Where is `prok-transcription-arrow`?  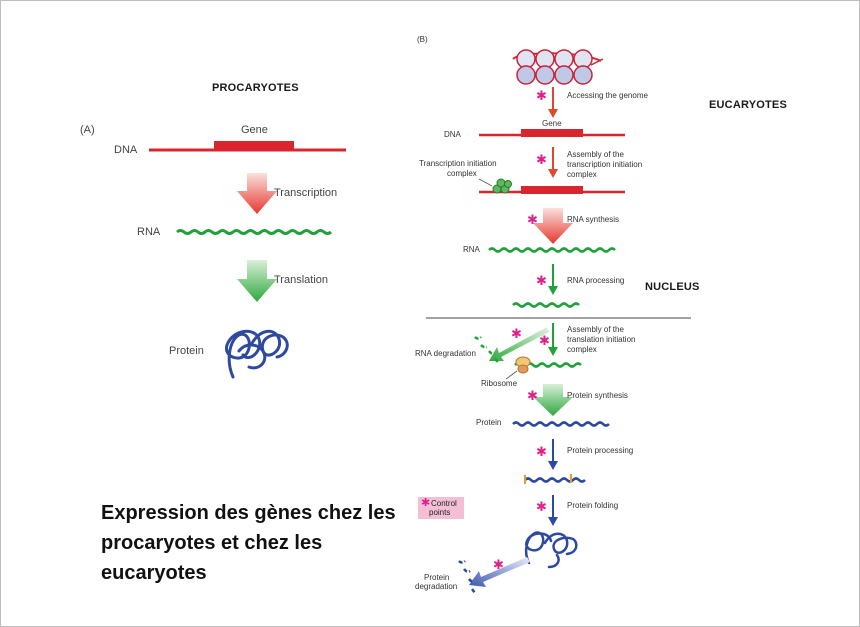 prok-transcription-arrow is located at coordinates (257, 193).